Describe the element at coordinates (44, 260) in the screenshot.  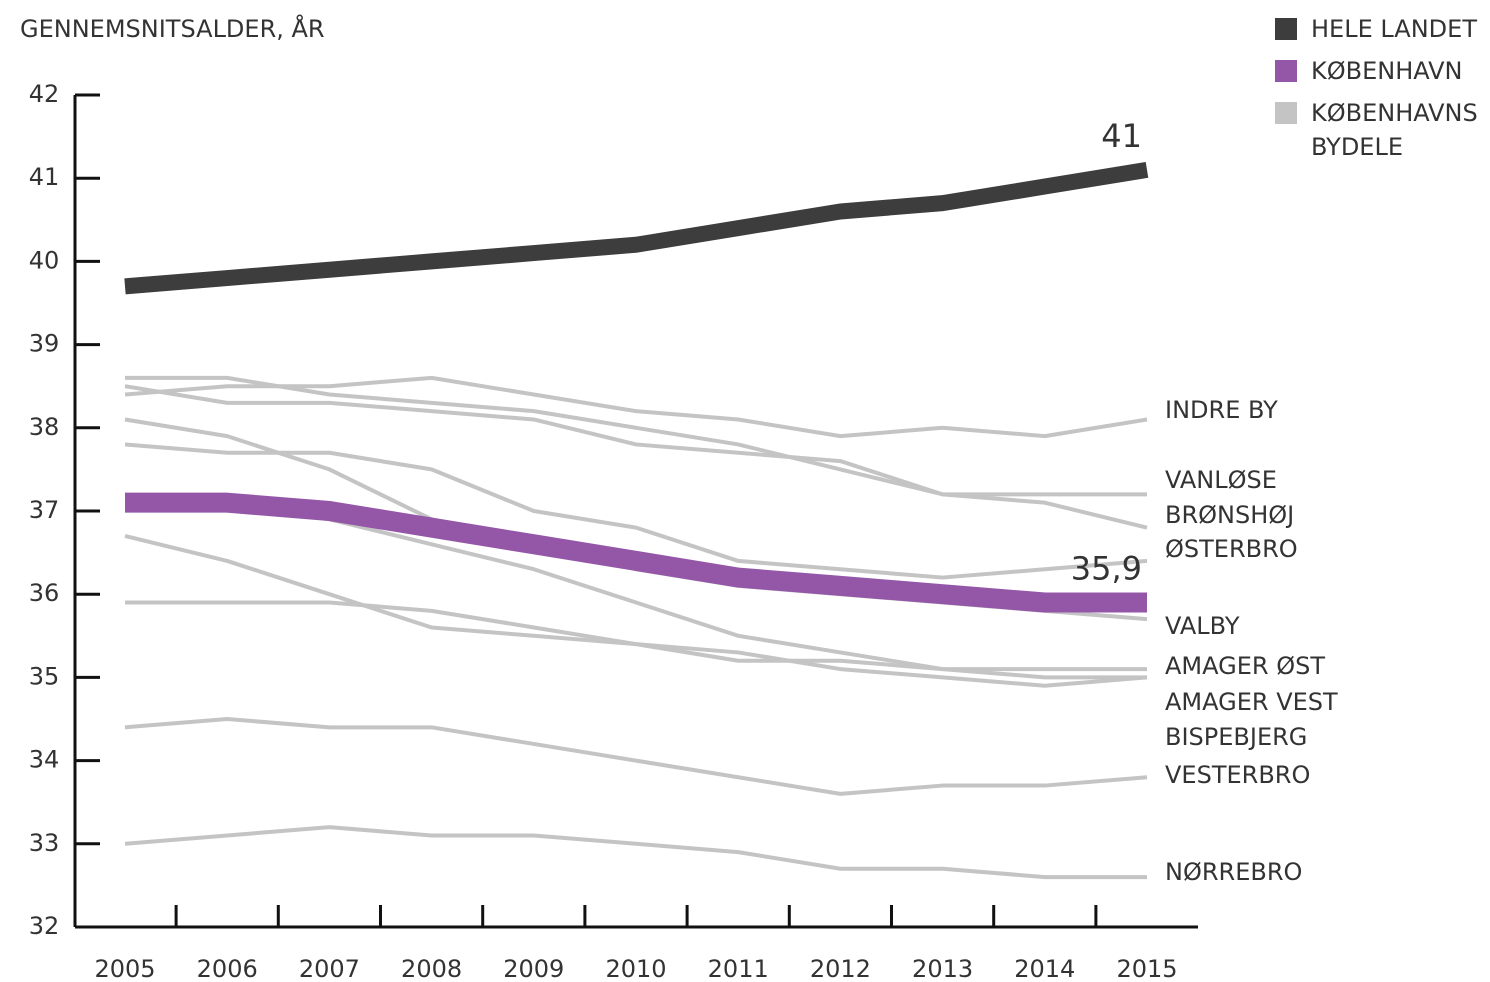
I see `y-tick-label: 40` at that location.